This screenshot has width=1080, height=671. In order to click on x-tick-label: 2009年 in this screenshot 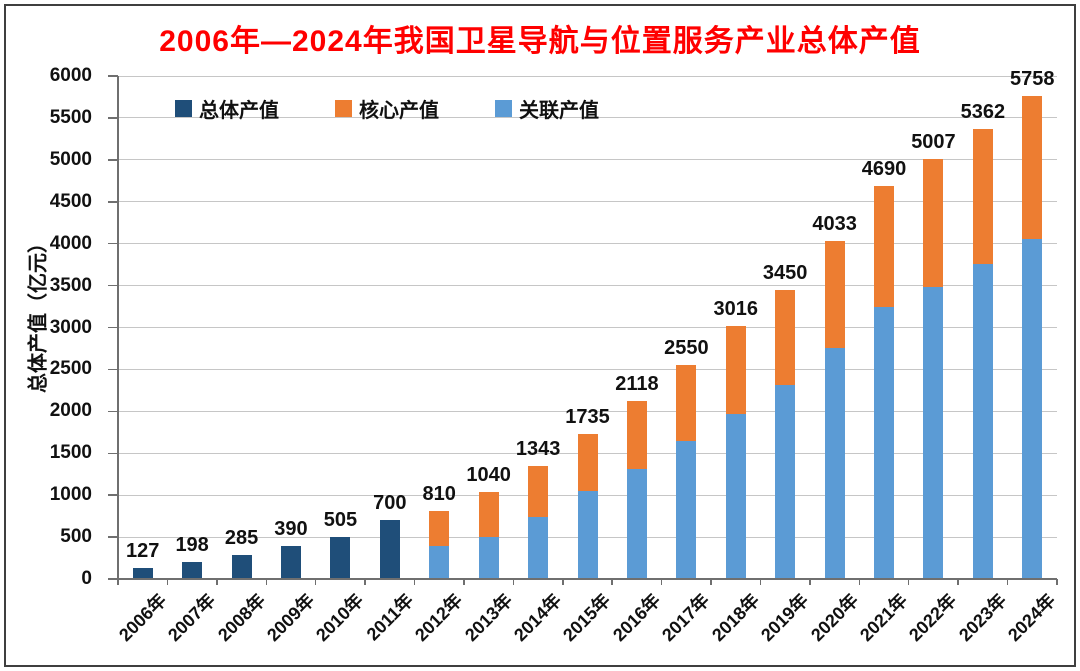, I will do `click(290, 618)`.